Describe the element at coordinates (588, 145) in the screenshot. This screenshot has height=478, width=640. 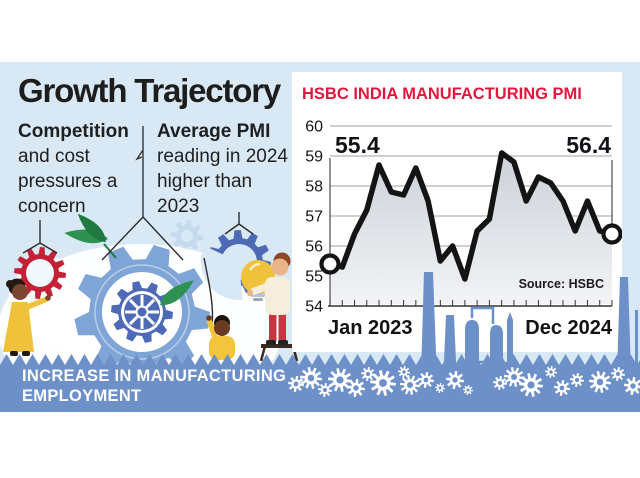
I see `end-value-label: 56.4` at that location.